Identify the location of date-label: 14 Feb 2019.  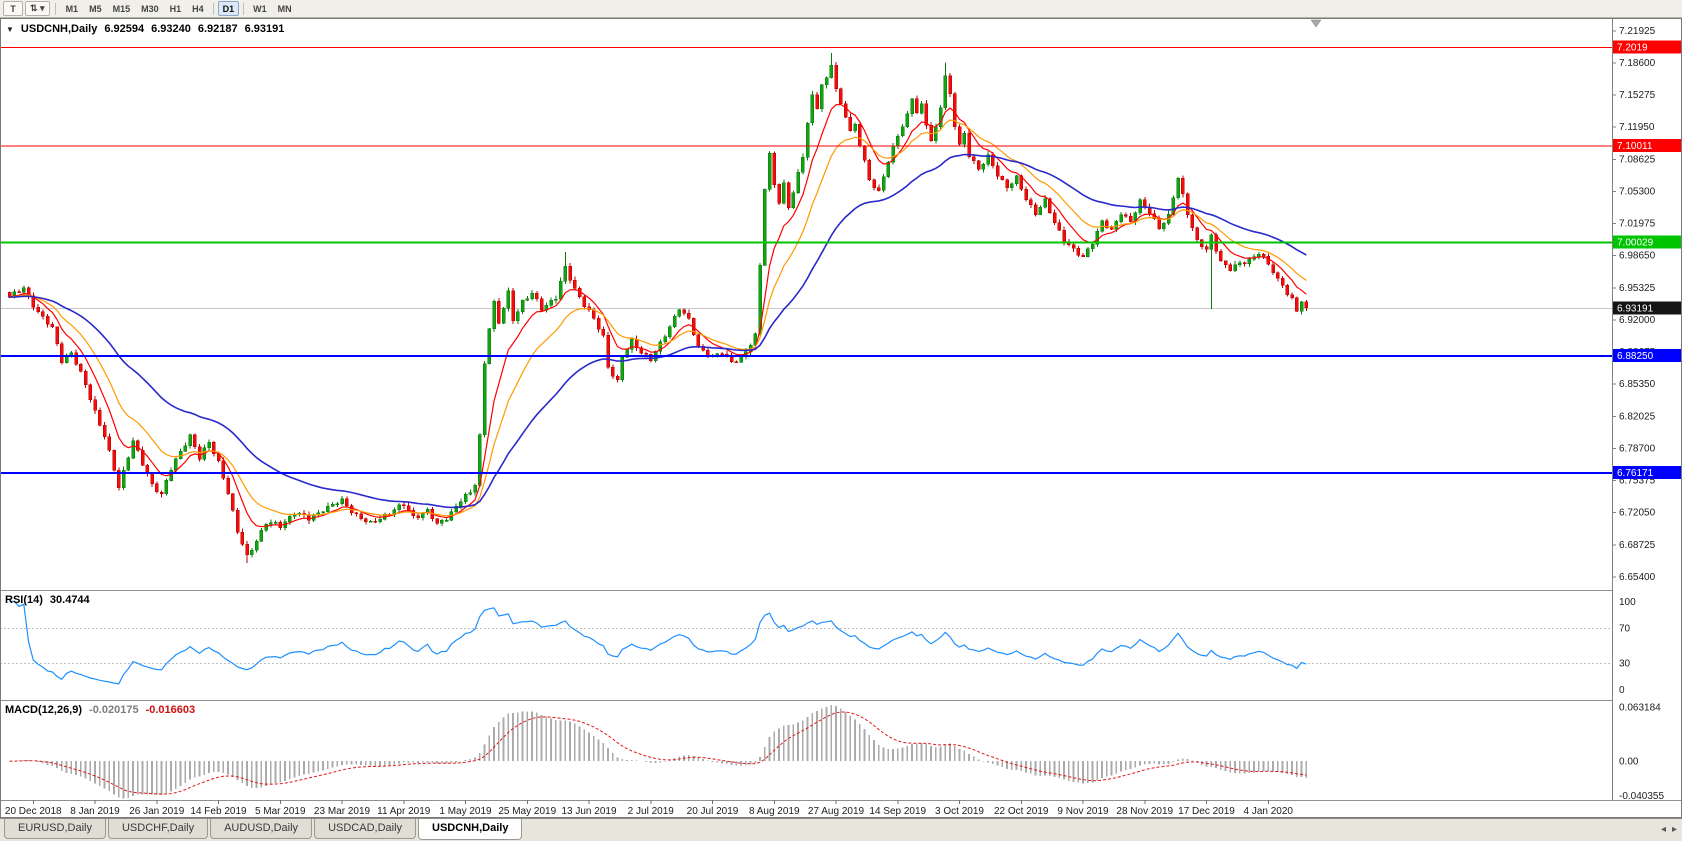
(218, 811).